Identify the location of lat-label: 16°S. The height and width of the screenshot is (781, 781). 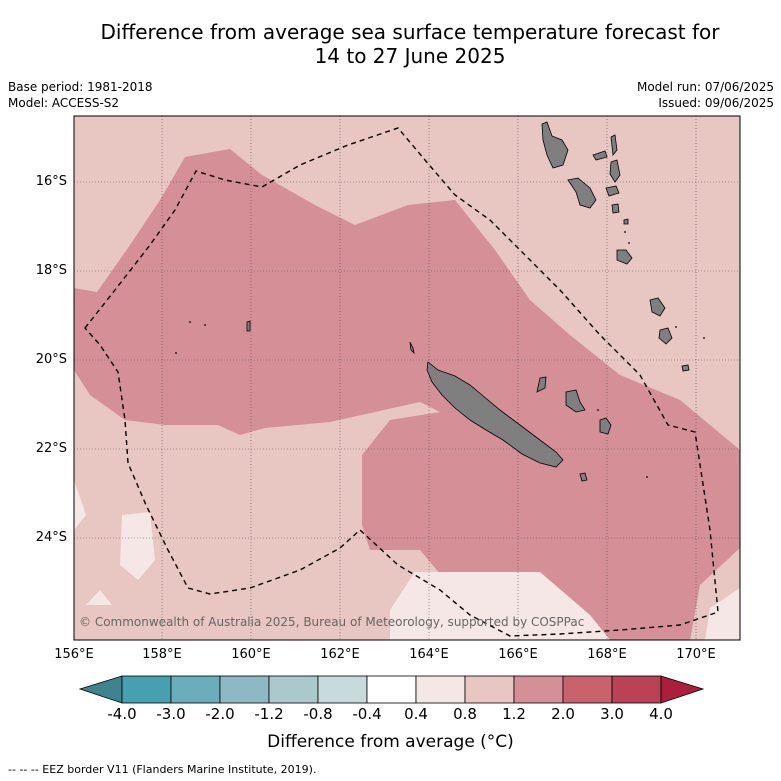
(51, 181).